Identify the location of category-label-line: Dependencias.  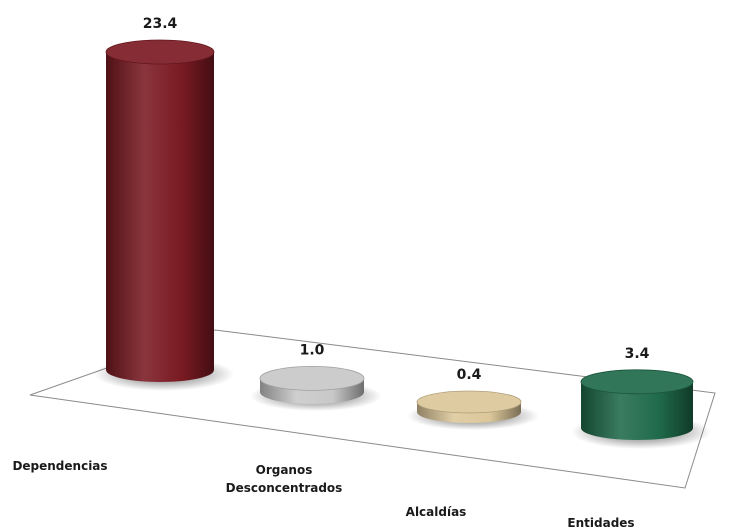
(59, 466).